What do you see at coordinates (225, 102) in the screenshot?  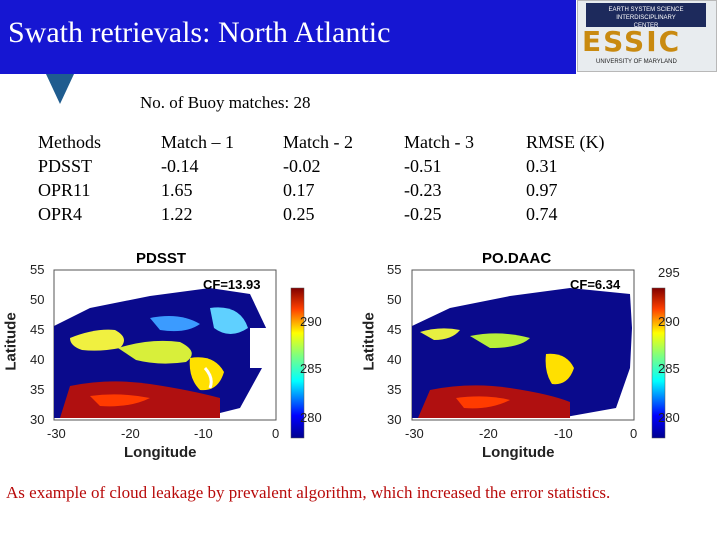 I see `buoy-matches-label: No. of Buoy matches: 28` at bounding box center [225, 102].